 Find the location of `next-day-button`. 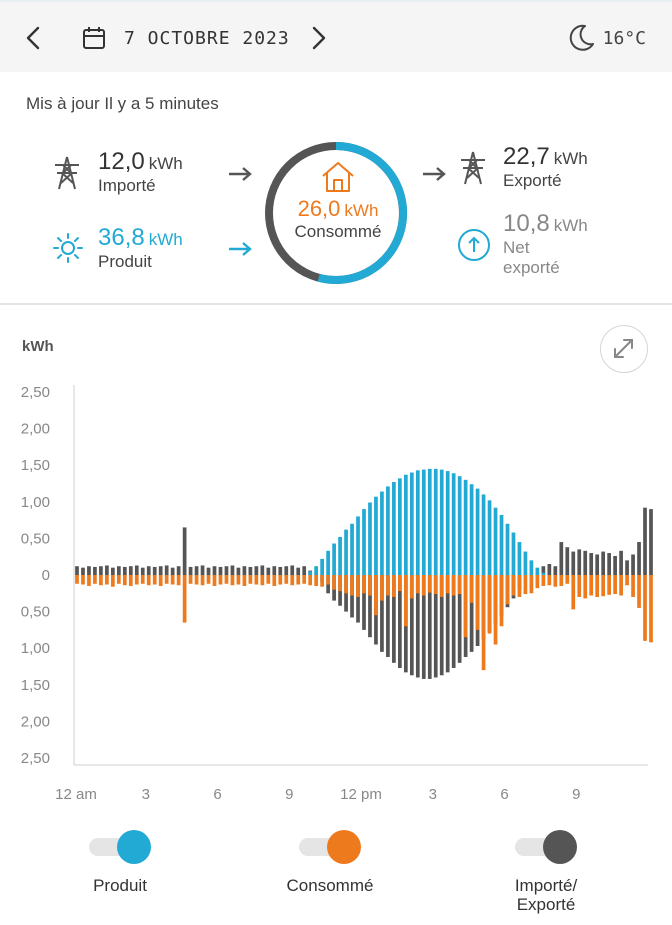

next-day-button is located at coordinates (318, 38).